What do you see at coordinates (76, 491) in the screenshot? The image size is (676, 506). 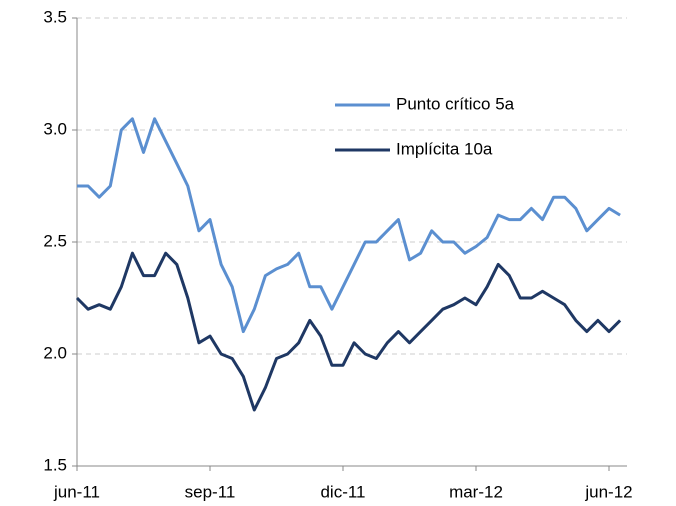 I see `x-tick-label: jun-11` at bounding box center [76, 491].